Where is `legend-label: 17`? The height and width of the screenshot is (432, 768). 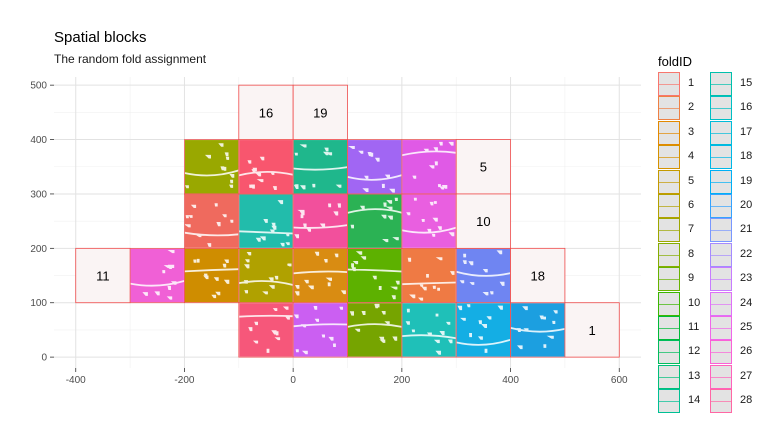 legend-label: 17 is located at coordinates (746, 131).